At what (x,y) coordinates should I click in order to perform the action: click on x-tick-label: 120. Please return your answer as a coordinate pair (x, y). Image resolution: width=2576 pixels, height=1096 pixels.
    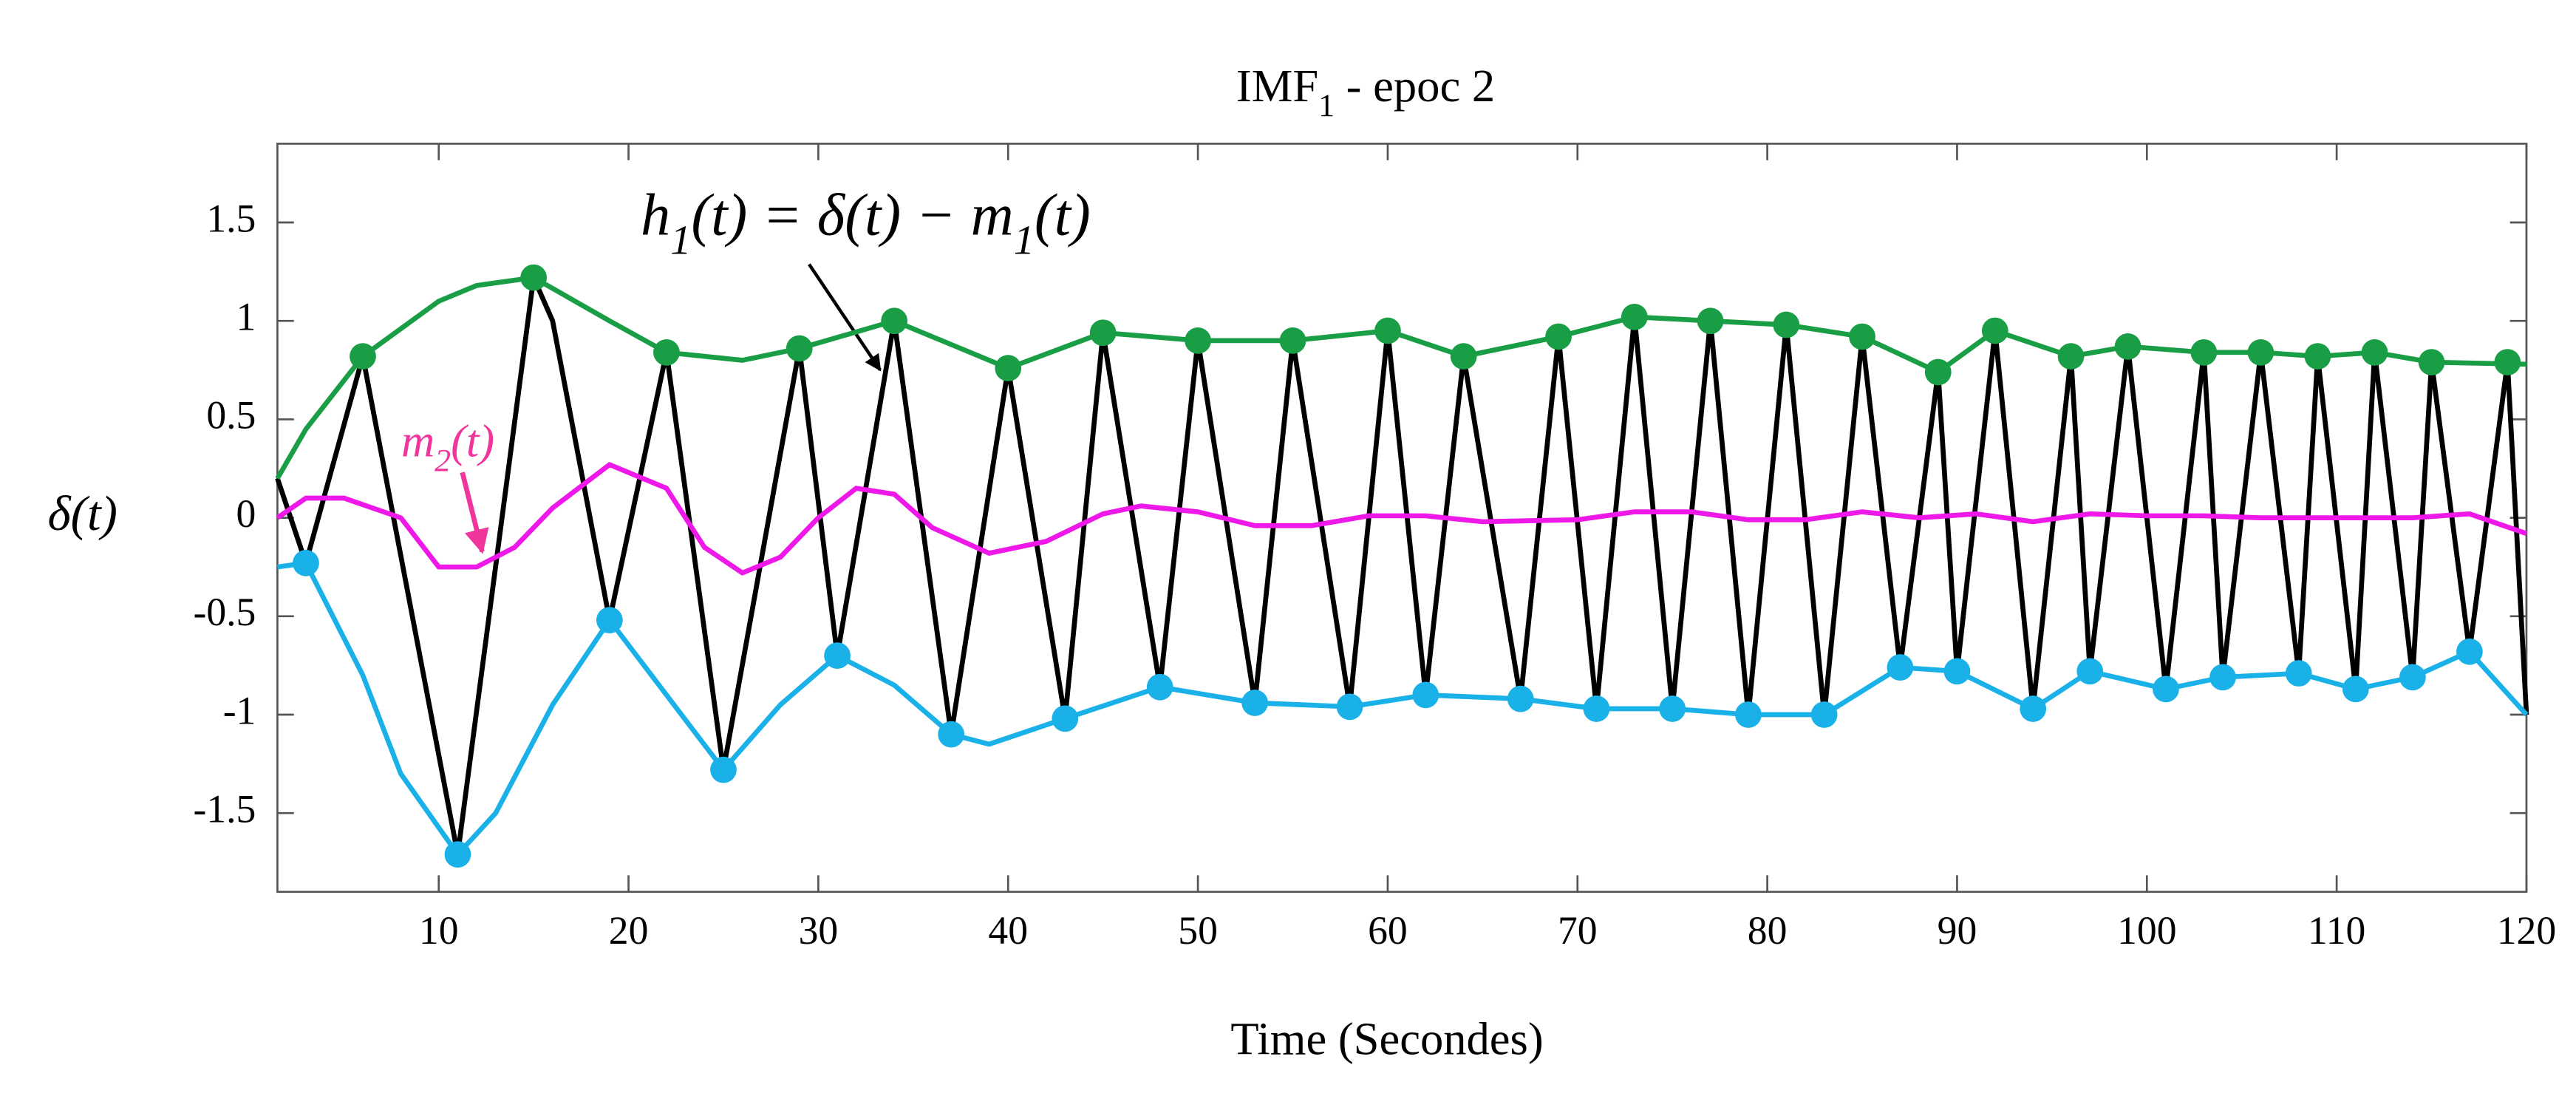
    Looking at the image, I should click on (2526, 930).